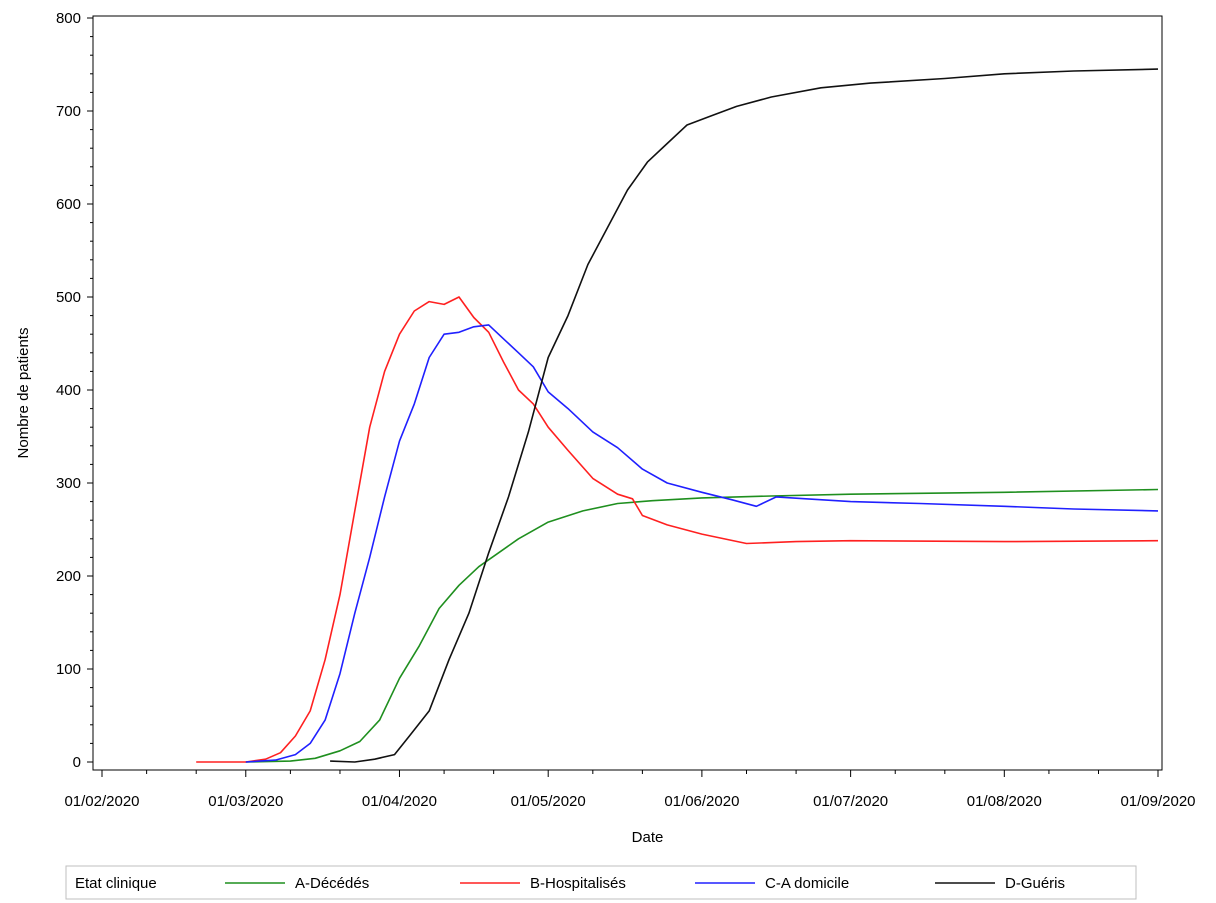  I want to click on y-tick-label: 100, so click(68, 669).